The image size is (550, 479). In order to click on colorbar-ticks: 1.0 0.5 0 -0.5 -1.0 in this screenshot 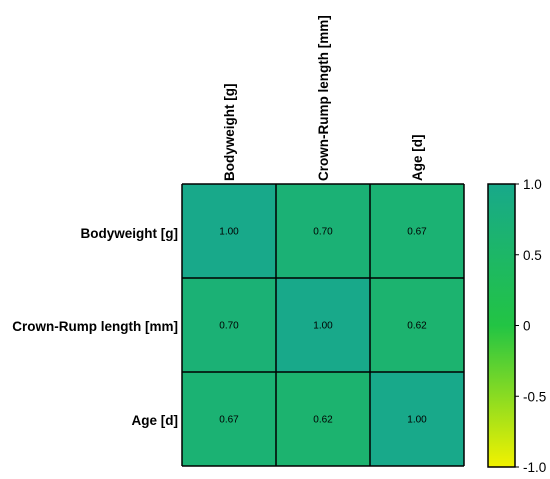, I will do `click(530, 326)`.